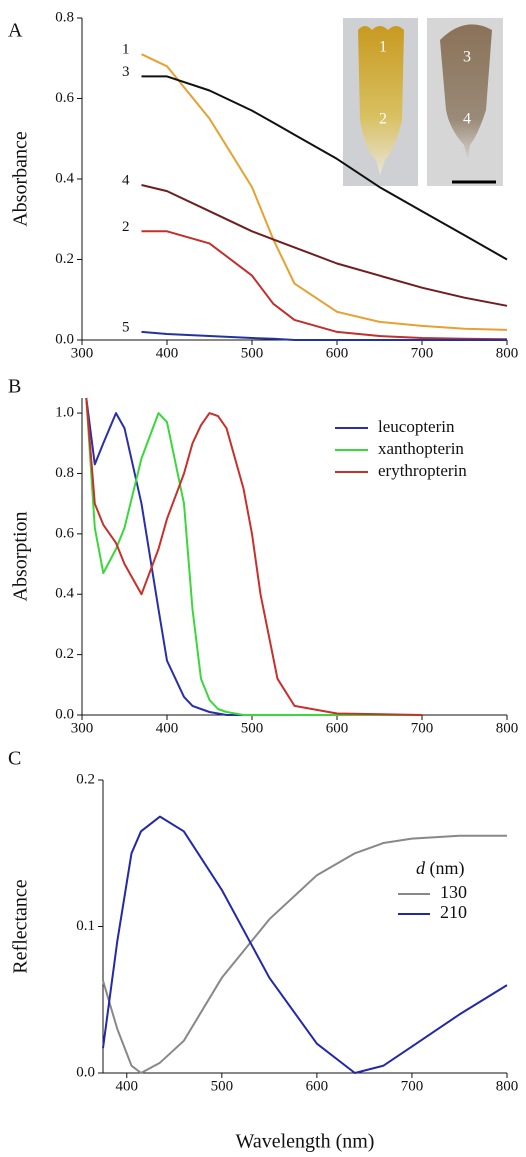 The height and width of the screenshot is (1157, 526). Describe the element at coordinates (305, 1142) in the screenshot. I see `x-axis-title: Wavelength (nm)` at that location.